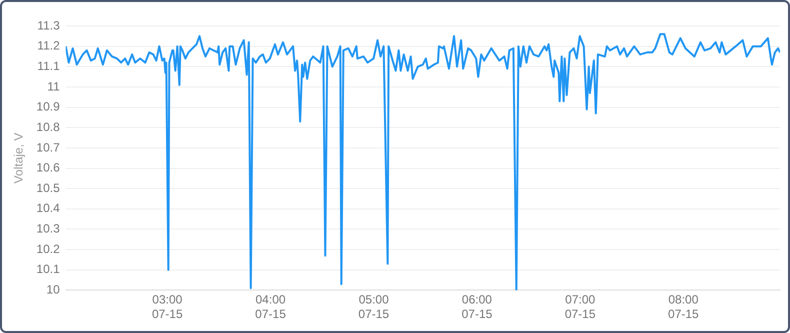 This screenshot has height=333, width=790. Describe the element at coordinates (53, 289) in the screenshot. I see `y-tick-label: 10` at that location.